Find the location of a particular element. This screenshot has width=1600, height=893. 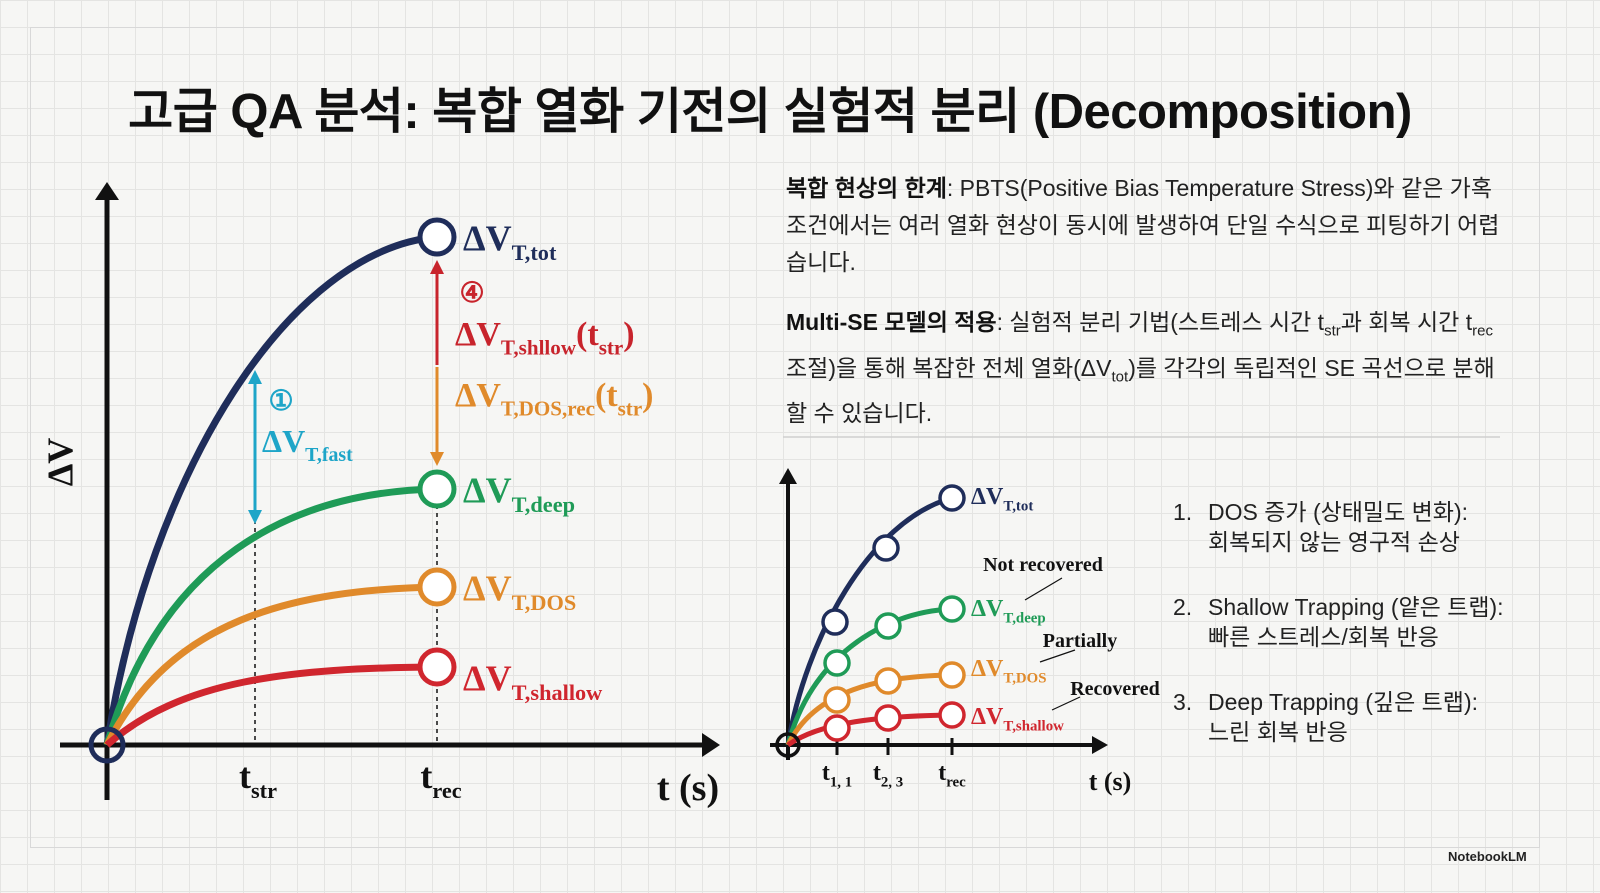

list-title: Shallow Trapping (얕은 트랩): is located at coordinates (1356, 607).